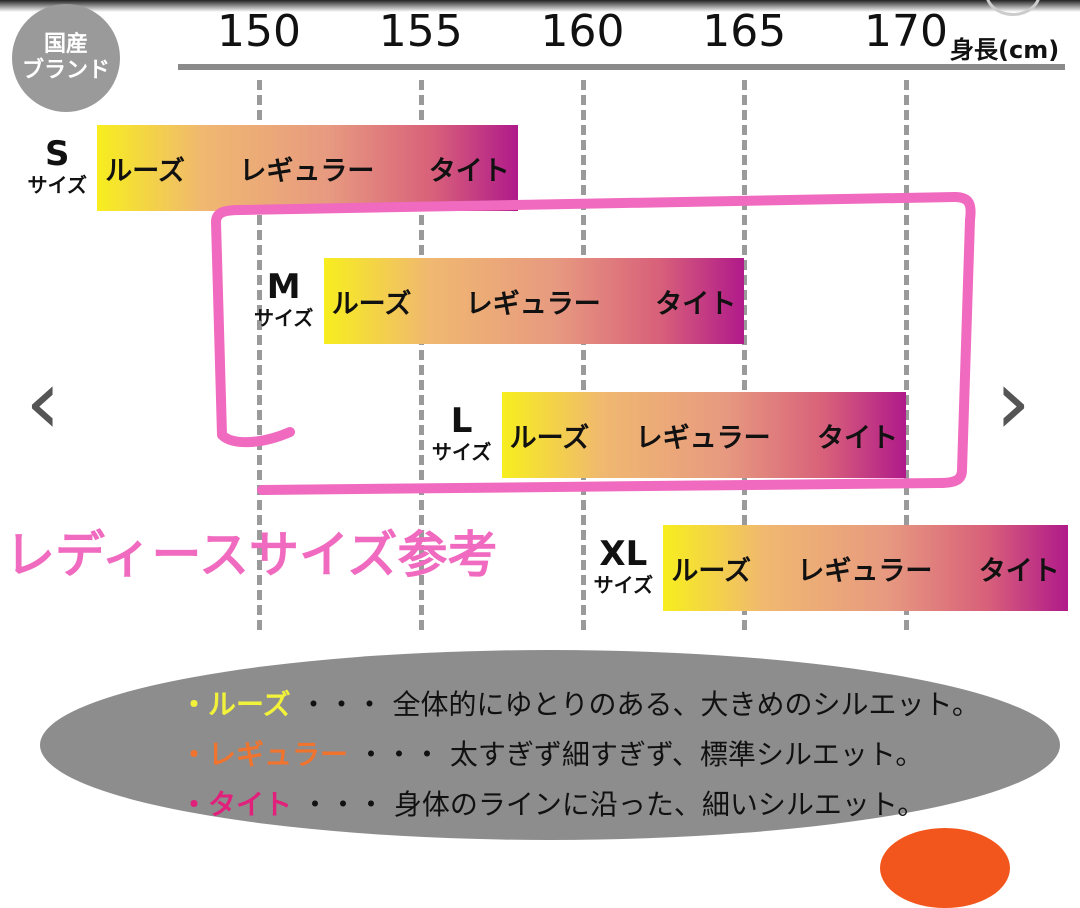 The width and height of the screenshot is (1080, 908). I want to click on axis-unit-label: 身長(cm), so click(1005, 50).